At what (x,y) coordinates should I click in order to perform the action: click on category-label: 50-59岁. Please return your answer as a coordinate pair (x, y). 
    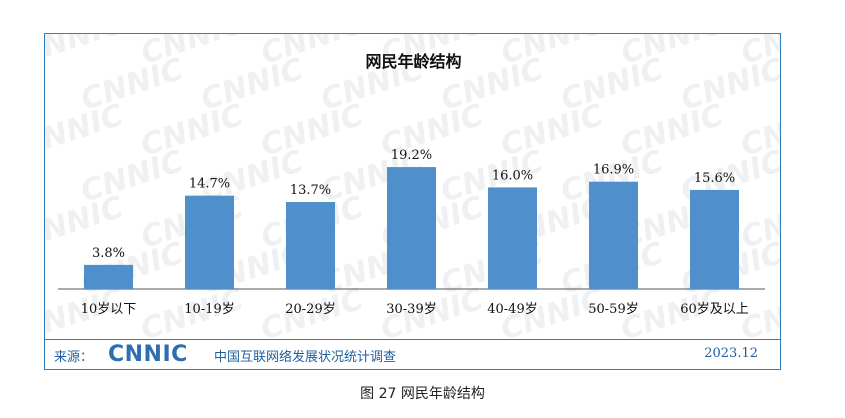
    Looking at the image, I should click on (613, 309).